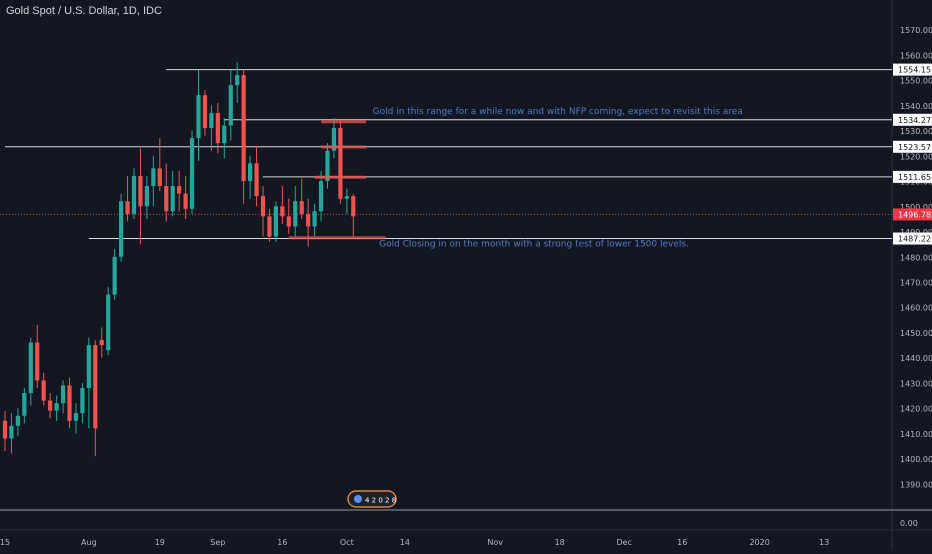  Describe the element at coordinates (916, 81) in the screenshot. I see `y-tick-label: 1550.00` at that location.